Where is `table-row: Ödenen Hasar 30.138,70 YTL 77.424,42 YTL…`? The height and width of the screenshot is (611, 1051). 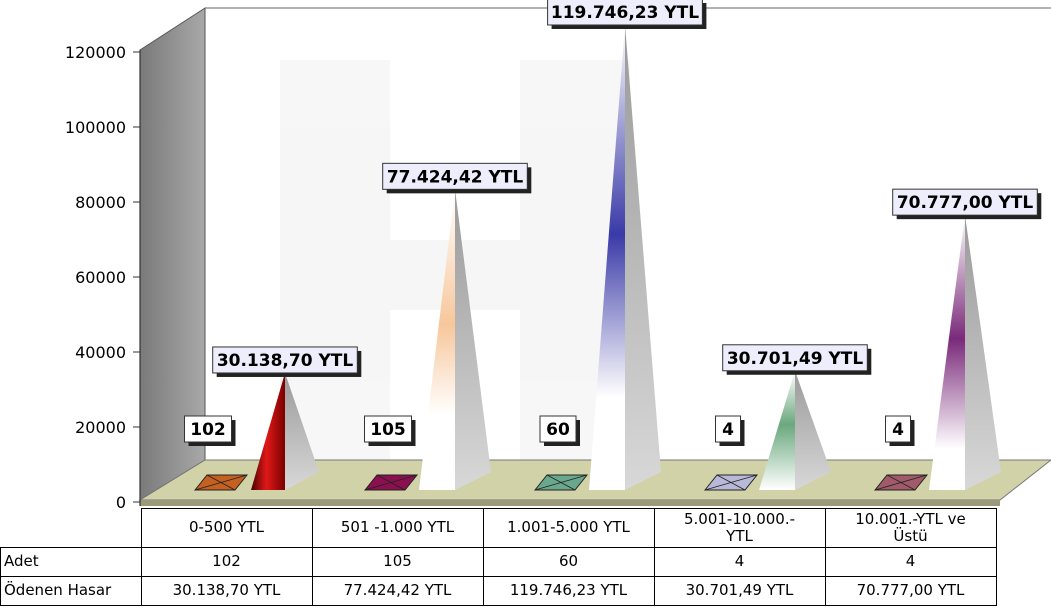 table-row: Ödenen Hasar 30.138,70 YTL 77.424,42 YTL… is located at coordinates (499, 590).